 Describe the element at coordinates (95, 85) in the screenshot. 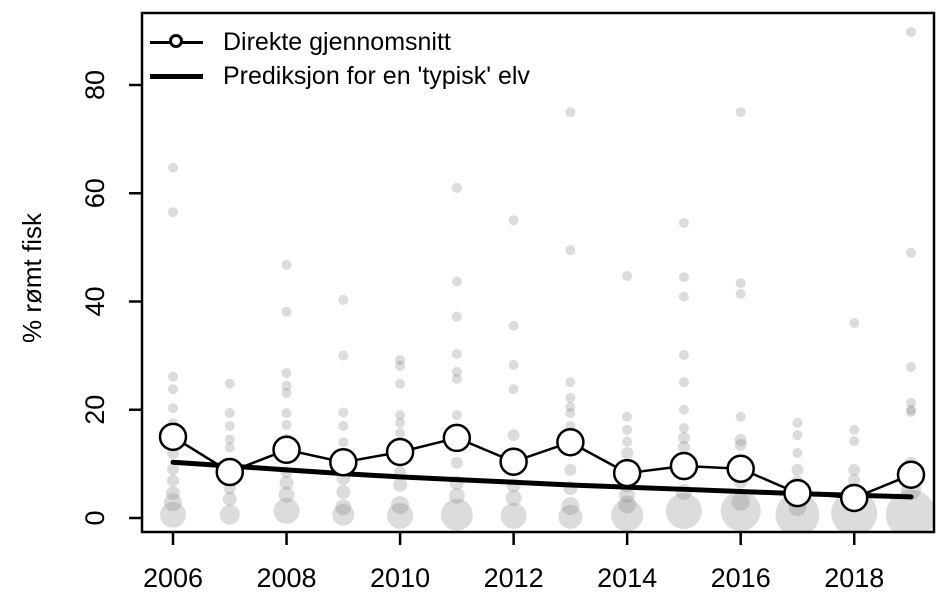

I see `y-tick-label: 80` at that location.